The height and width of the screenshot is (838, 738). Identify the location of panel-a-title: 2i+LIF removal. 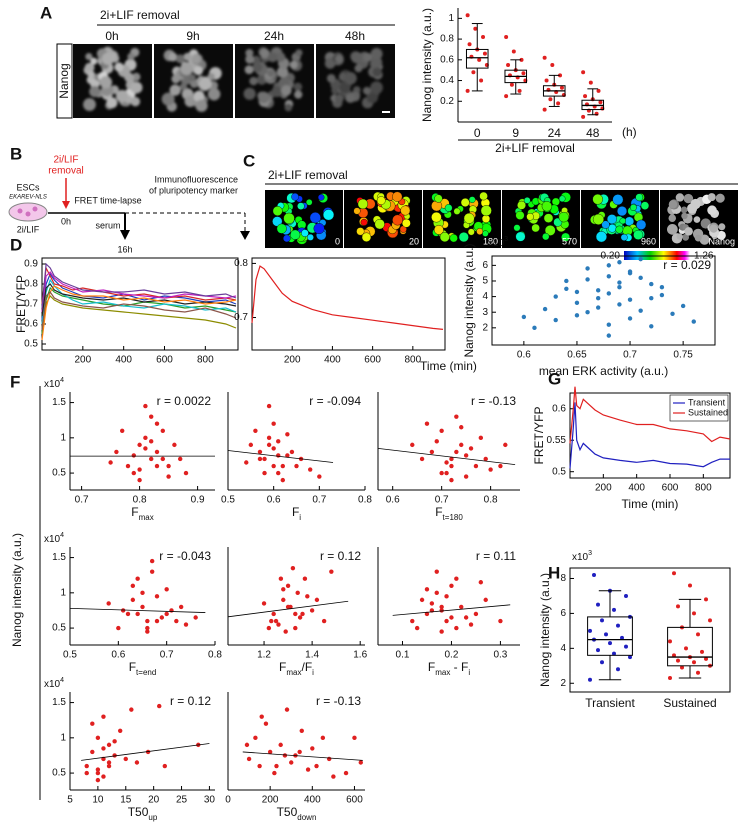
(140, 15).